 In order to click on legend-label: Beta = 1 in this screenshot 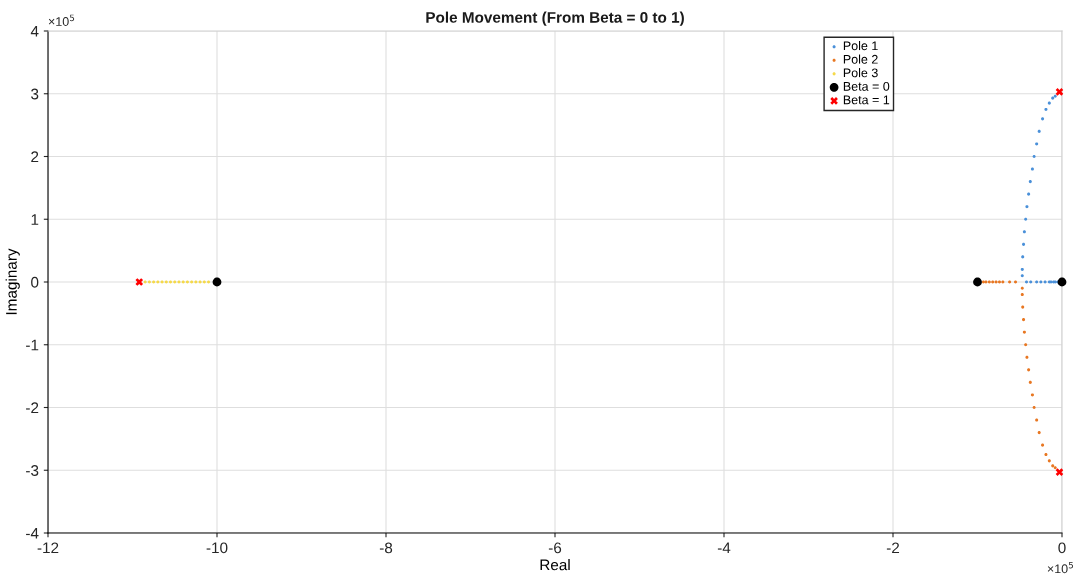, I will do `click(866, 100)`.